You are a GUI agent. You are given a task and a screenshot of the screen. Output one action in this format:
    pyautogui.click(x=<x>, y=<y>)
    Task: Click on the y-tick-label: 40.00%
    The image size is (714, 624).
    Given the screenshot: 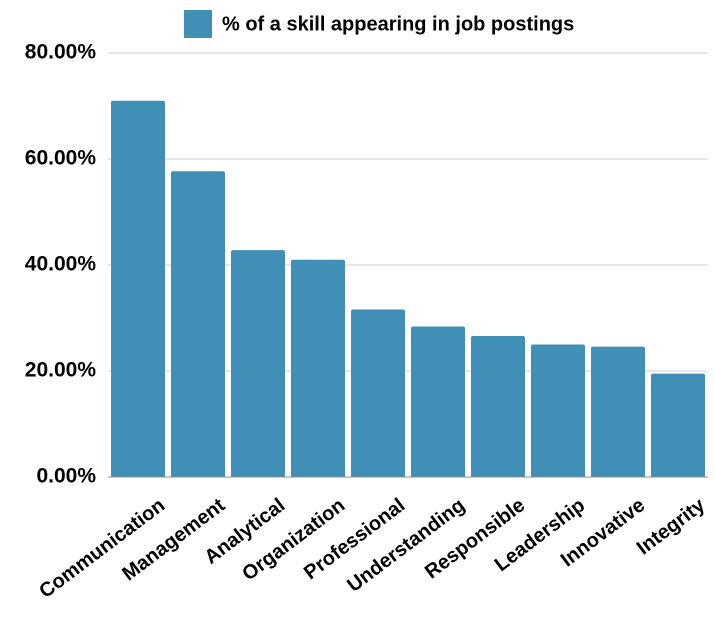 What is the action you would take?
    pyautogui.click(x=61, y=264)
    